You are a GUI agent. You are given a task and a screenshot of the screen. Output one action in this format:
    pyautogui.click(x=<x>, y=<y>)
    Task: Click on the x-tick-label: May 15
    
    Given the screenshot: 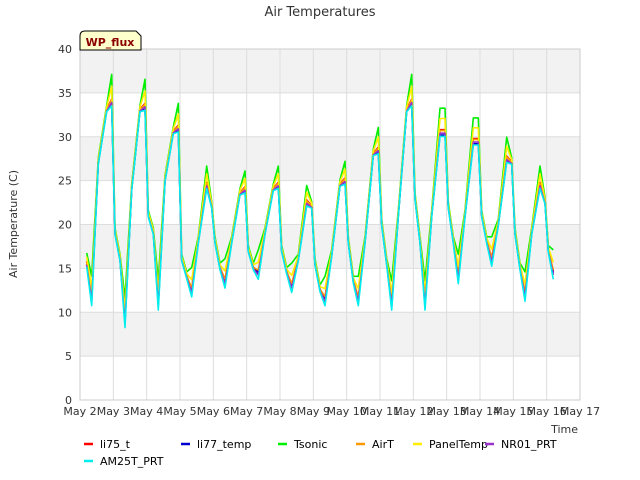 What is the action you would take?
    pyautogui.click(x=513, y=411)
    